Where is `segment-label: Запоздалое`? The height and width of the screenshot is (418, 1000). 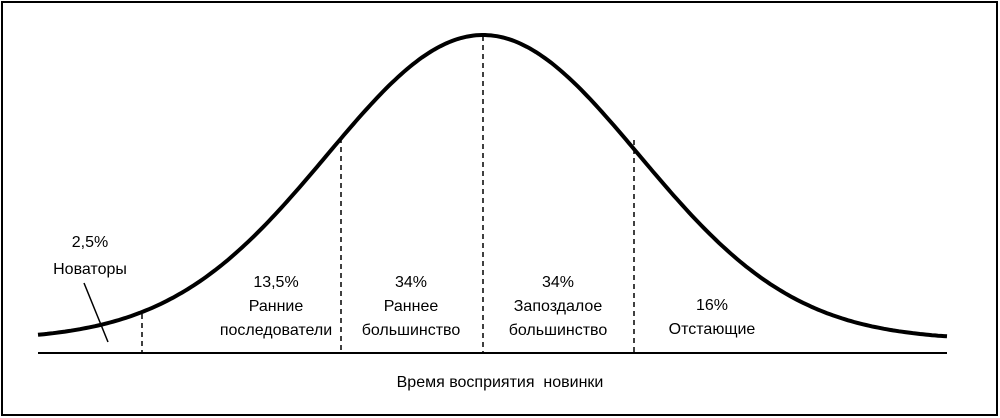 segment-label: Запоздалое is located at coordinates (558, 306).